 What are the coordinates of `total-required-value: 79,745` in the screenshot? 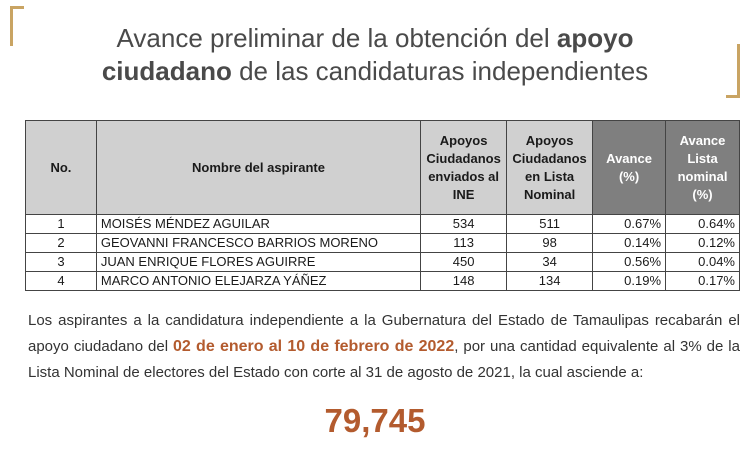 It's located at (375, 420).